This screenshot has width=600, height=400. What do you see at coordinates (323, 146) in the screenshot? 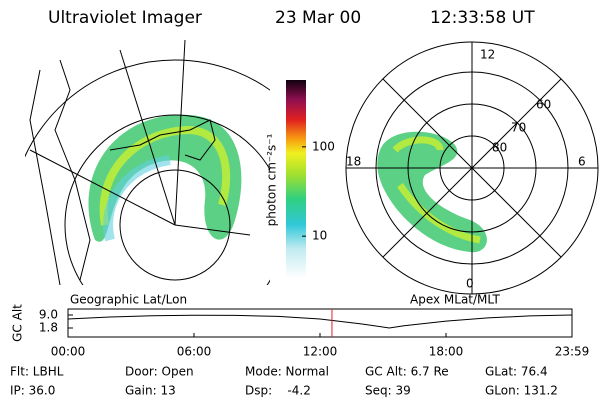
I see `colorbar-tick-label: 100` at bounding box center [323, 146].